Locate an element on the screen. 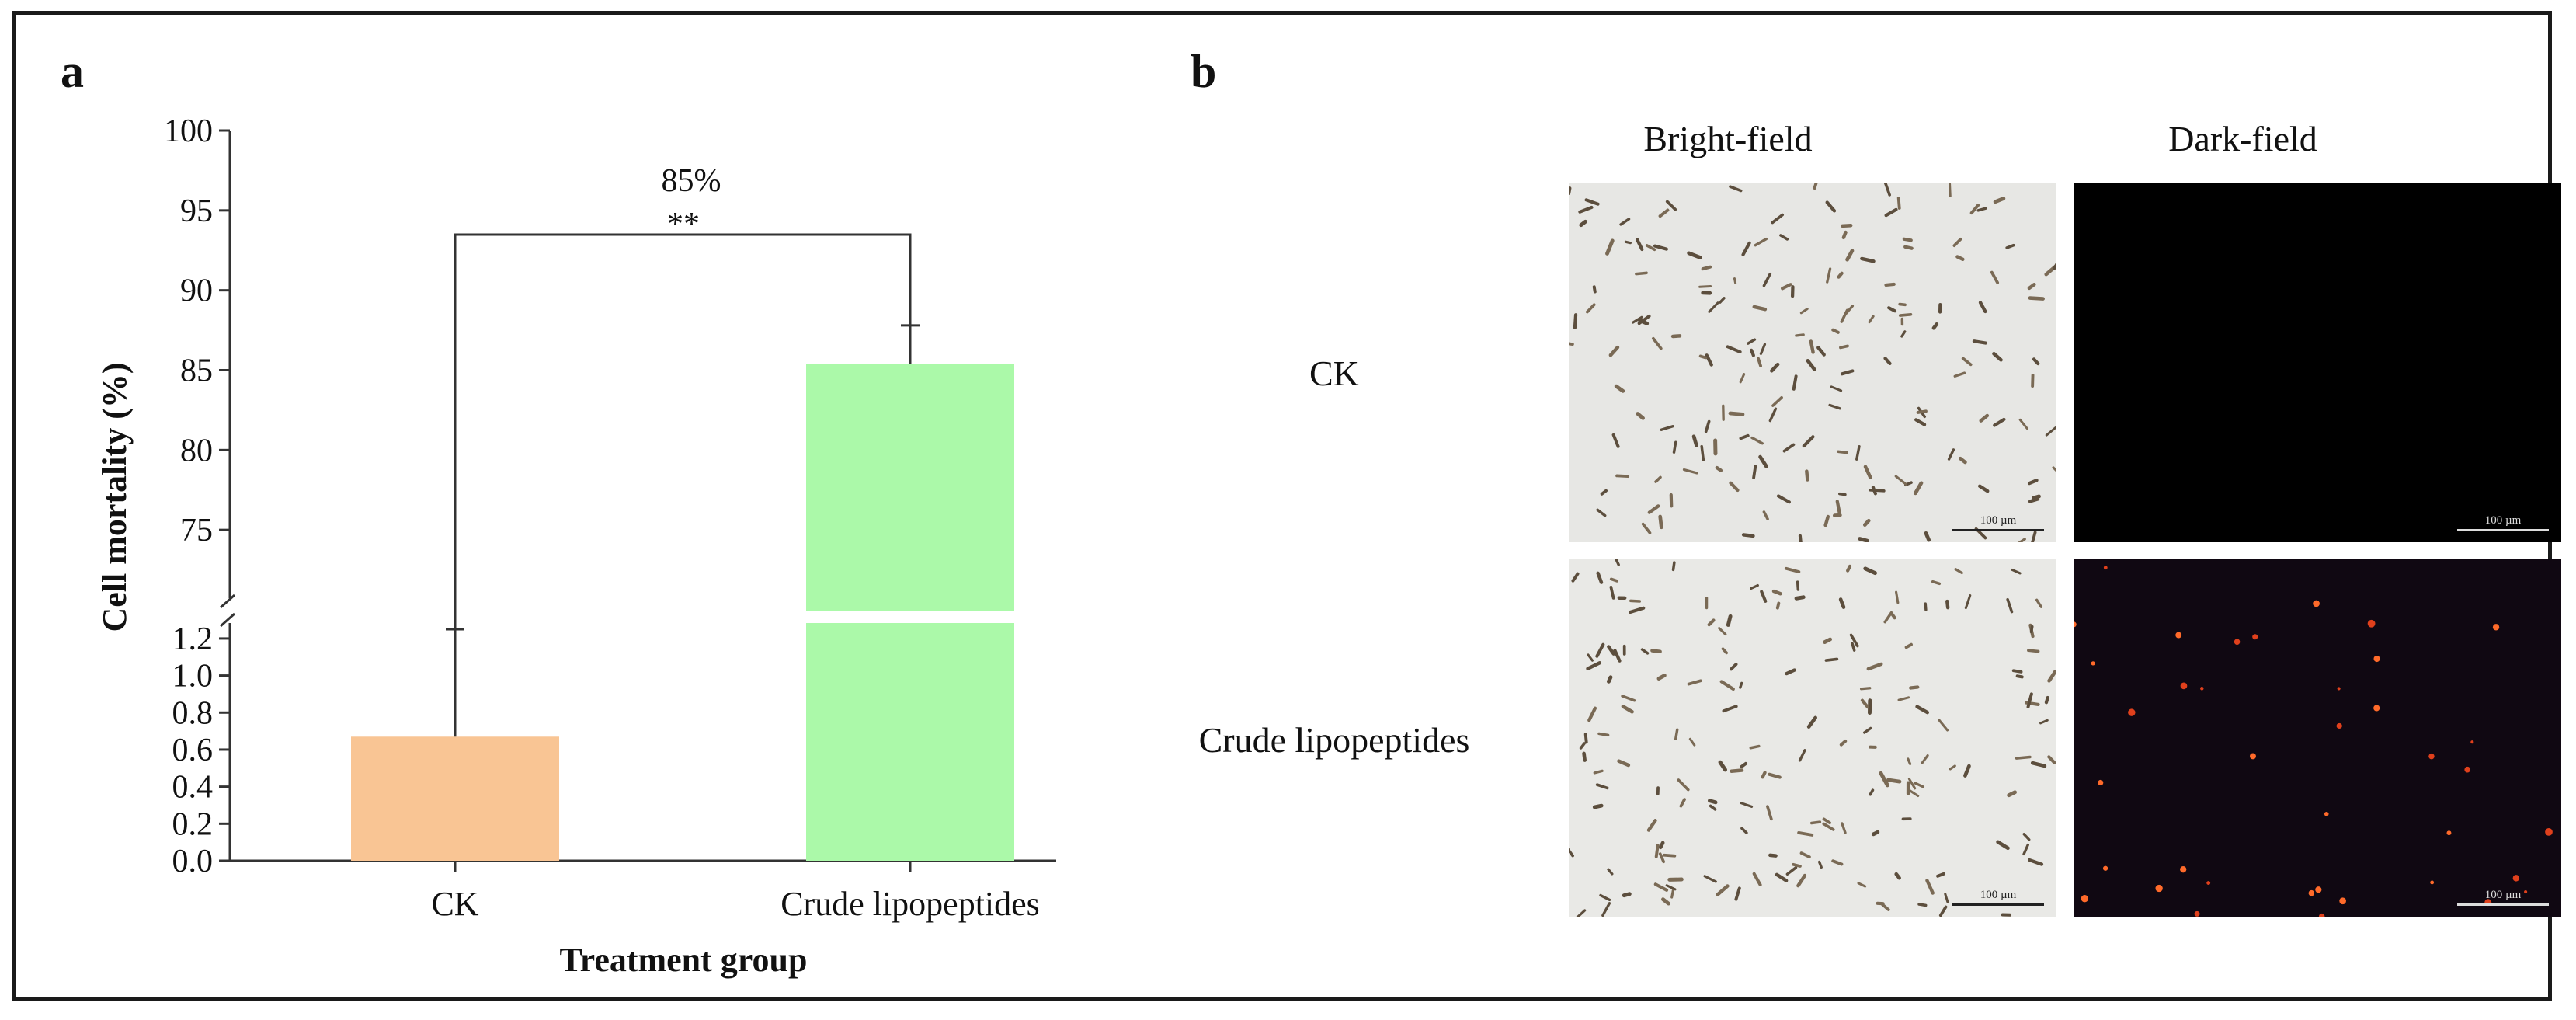 The width and height of the screenshot is (2576, 1020). bright-field-image-crude-lipopeptides: 100 µm is located at coordinates (1812, 738).